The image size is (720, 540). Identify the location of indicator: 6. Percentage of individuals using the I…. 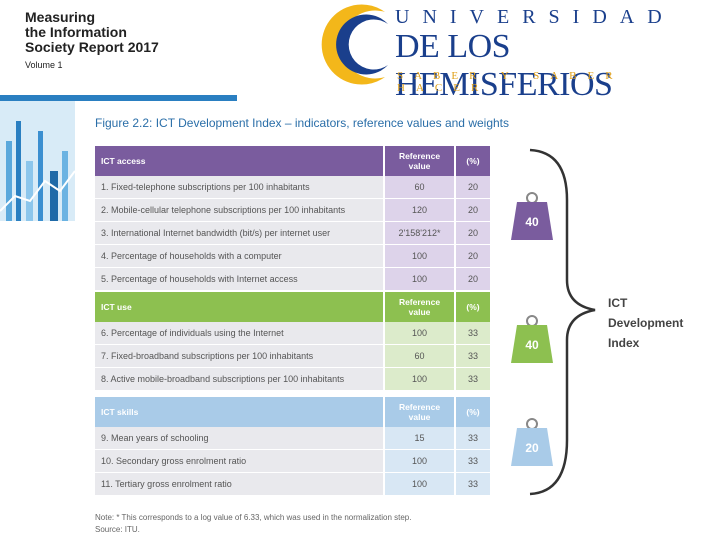
(240, 333).